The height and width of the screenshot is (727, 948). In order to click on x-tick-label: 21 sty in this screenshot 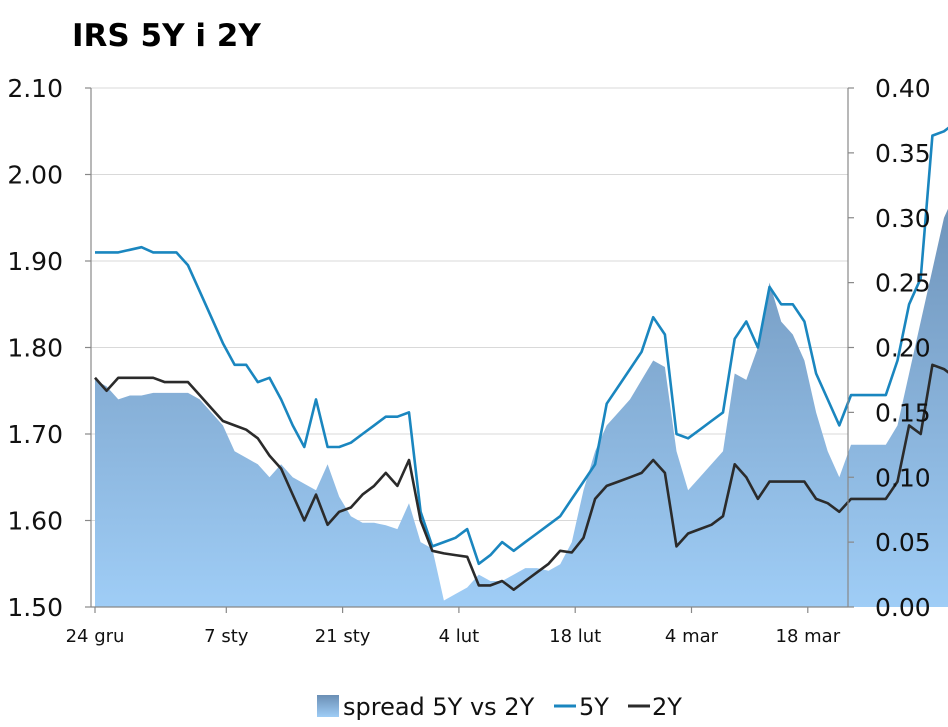, I will do `click(343, 636)`.